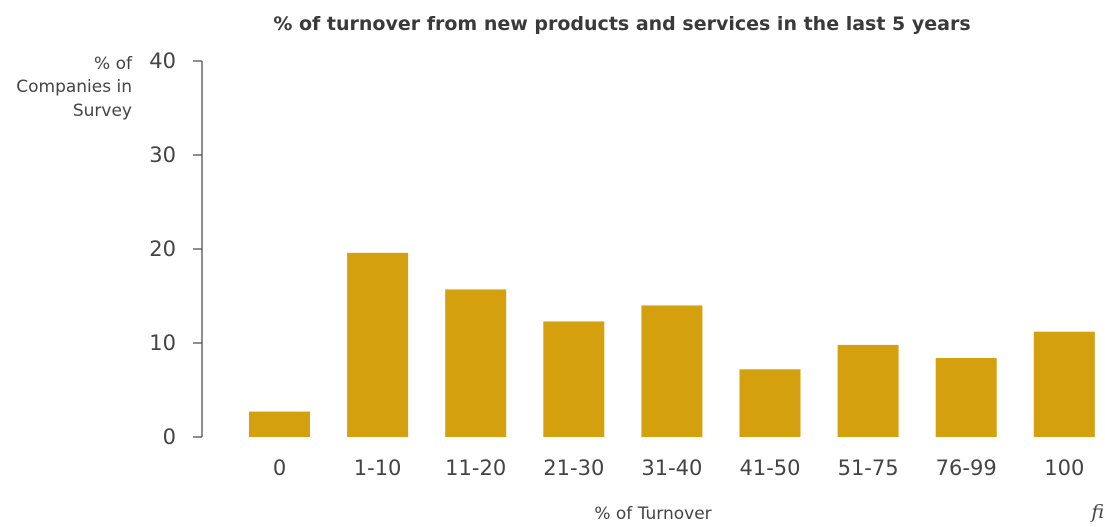  What do you see at coordinates (162, 155) in the screenshot?
I see `y-tick-label: 30` at bounding box center [162, 155].